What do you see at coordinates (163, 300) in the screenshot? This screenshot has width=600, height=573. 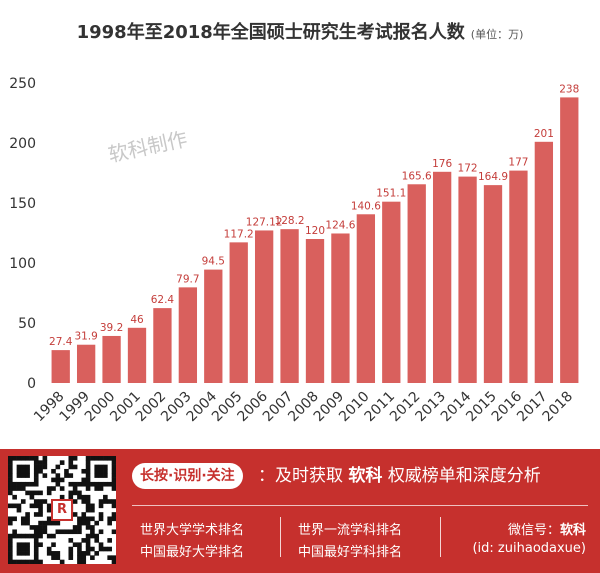 I see `data-label: 62.4` at bounding box center [163, 300].